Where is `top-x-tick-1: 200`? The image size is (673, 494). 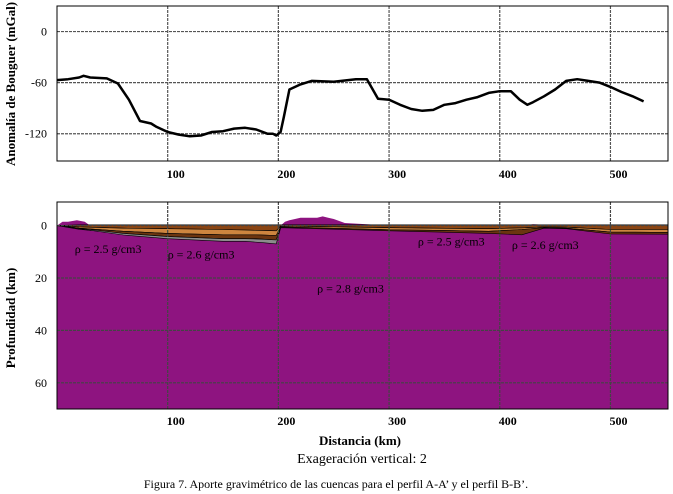 top-x-tick-1: 200 is located at coordinates (286, 174).